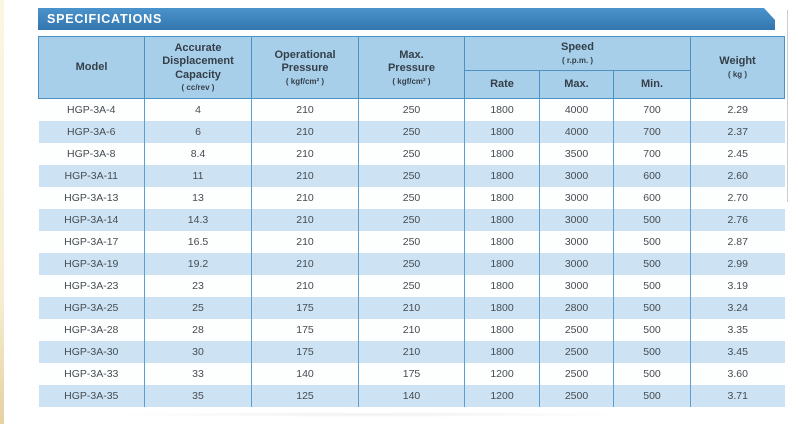 This screenshot has height=424, width=798. Describe the element at coordinates (576, 109) in the screenshot. I see `cell-speed_max: 4000` at that location.